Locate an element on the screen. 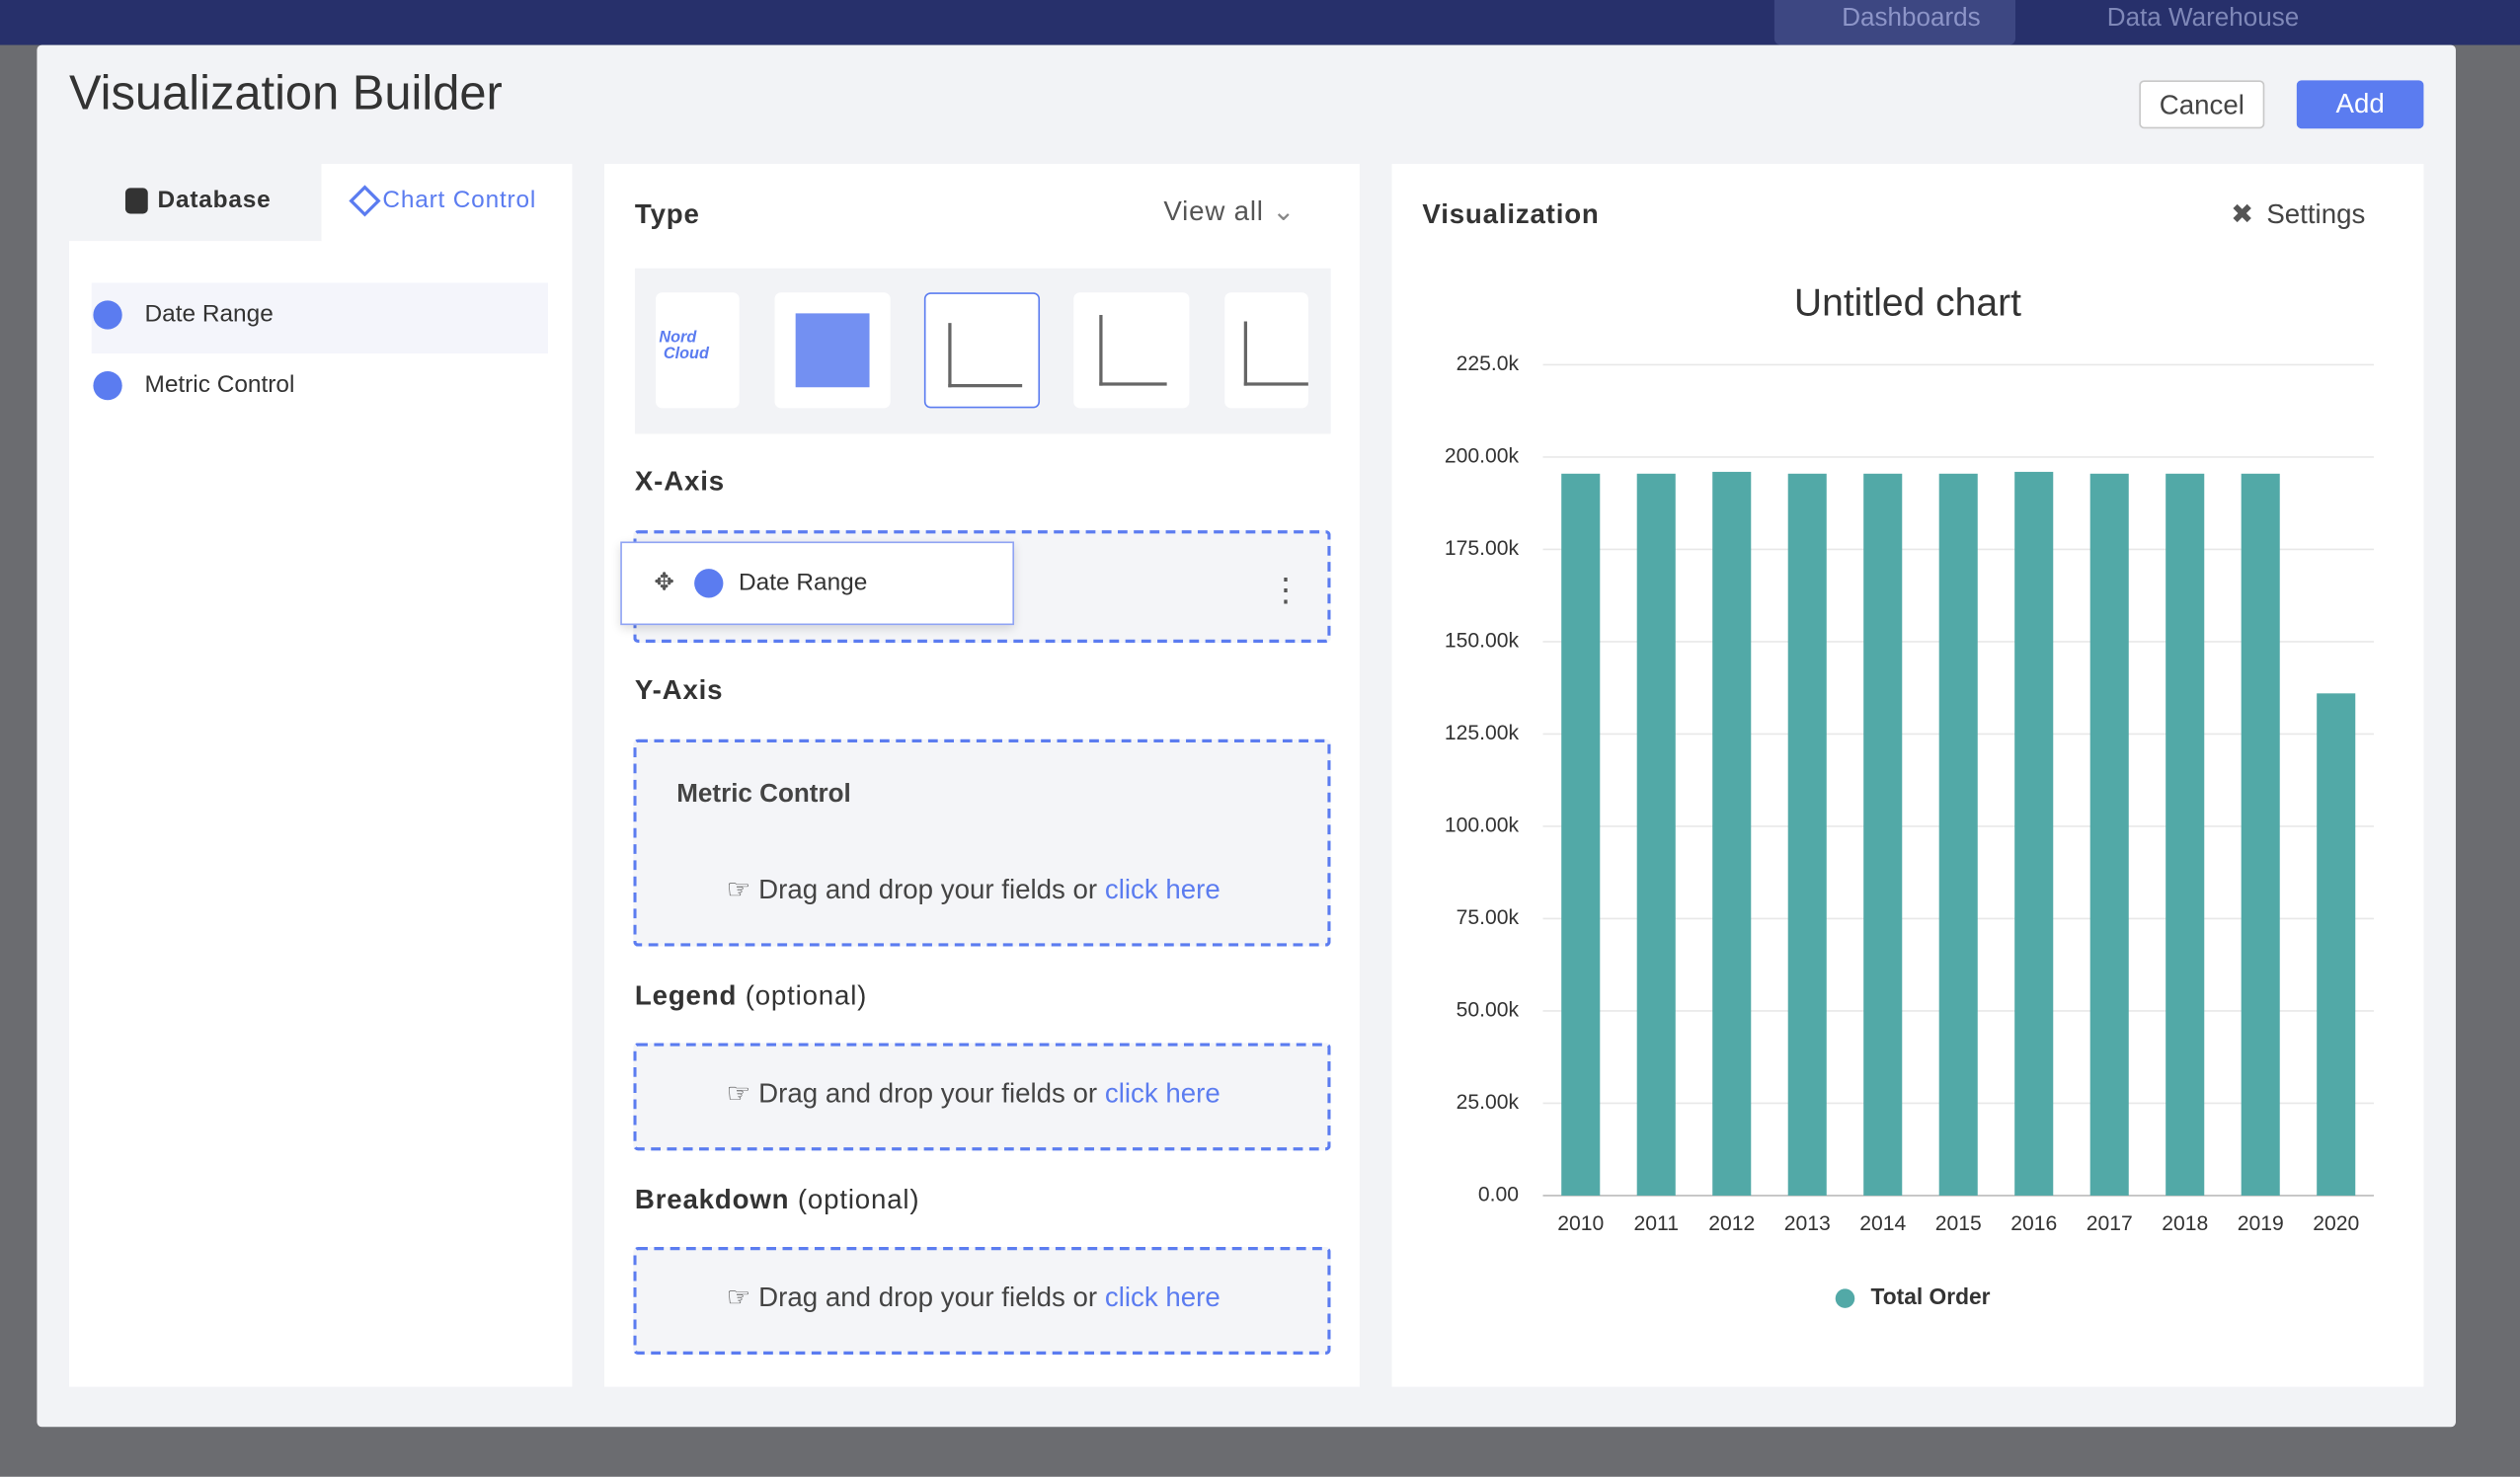 The height and width of the screenshot is (1477, 2520). settings-label: Settings is located at coordinates (2316, 214).